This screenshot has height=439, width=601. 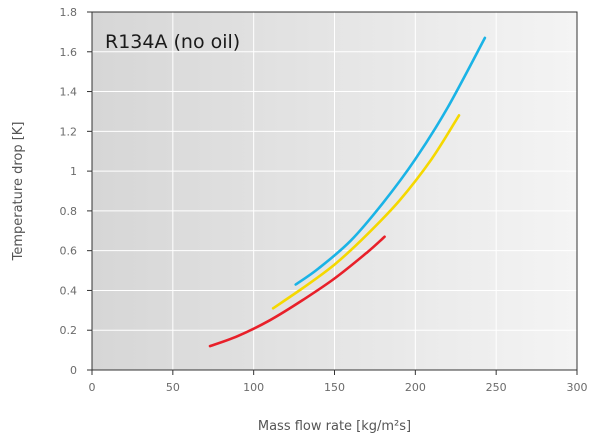 I want to click on y-tick-label: 1.4, so click(x=69, y=92).